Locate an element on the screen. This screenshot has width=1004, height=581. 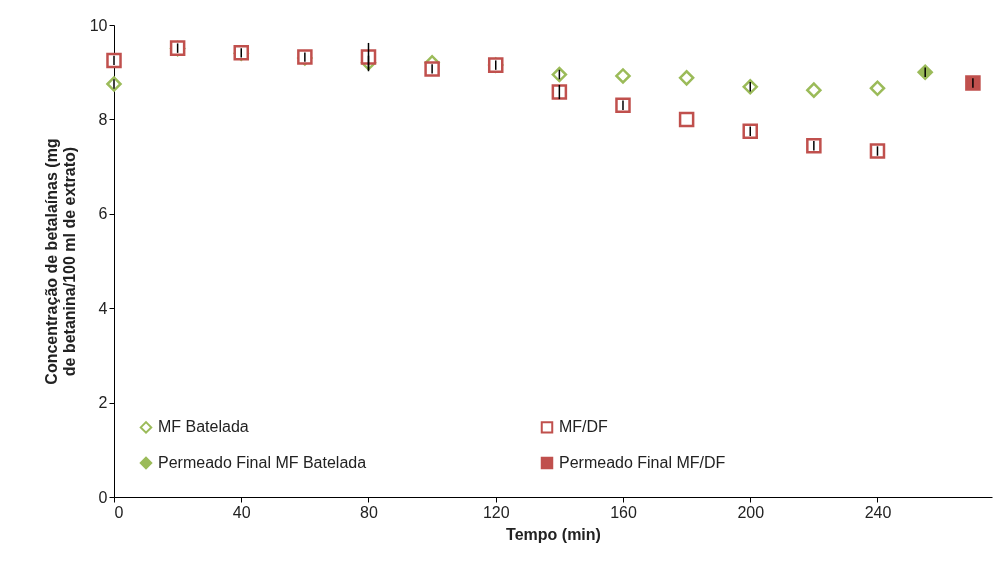
legend-label: Permeado Final MF/DF is located at coordinates (642, 462).